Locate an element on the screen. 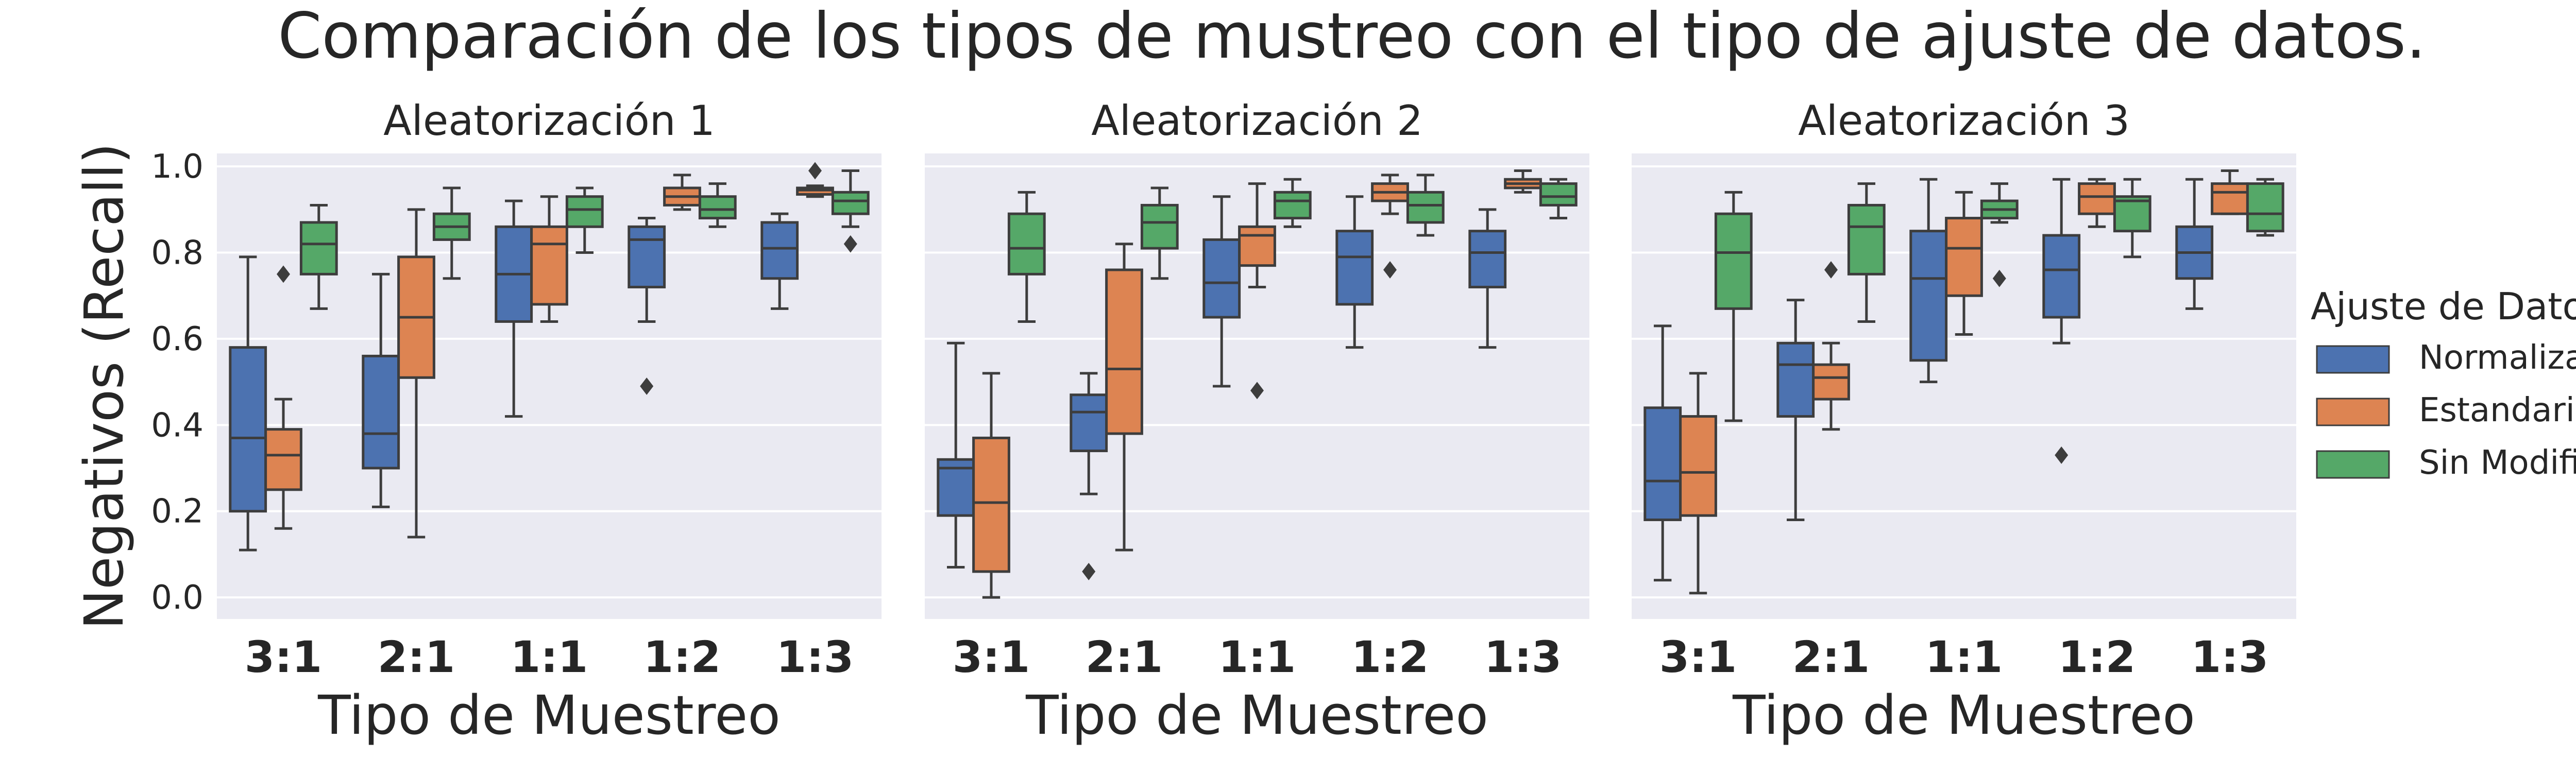  x-tick-label: 1:2 is located at coordinates (1390, 657).